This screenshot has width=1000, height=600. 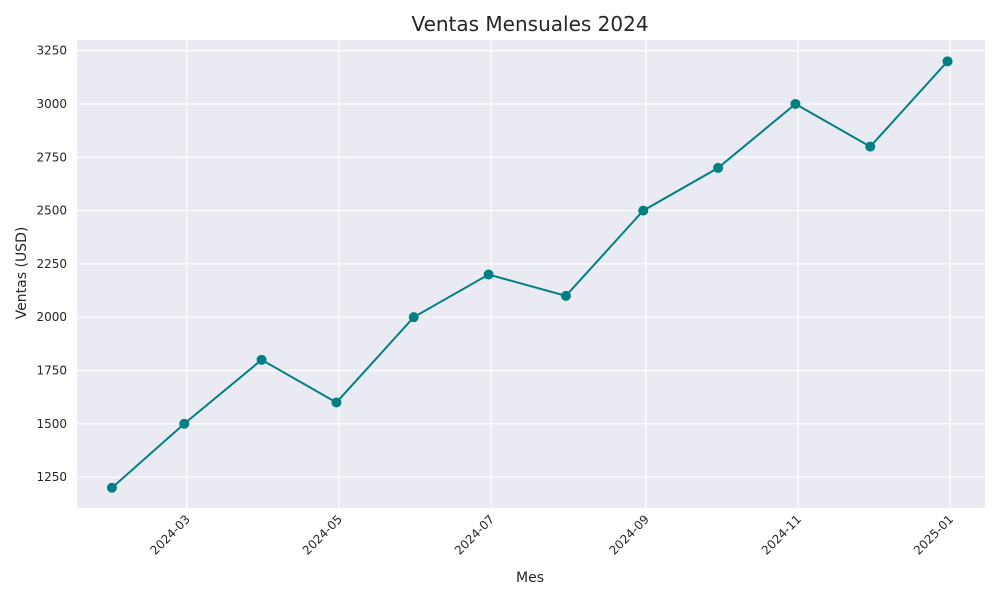 I want to click on y-tick-label: 1250, so click(x=51, y=477).